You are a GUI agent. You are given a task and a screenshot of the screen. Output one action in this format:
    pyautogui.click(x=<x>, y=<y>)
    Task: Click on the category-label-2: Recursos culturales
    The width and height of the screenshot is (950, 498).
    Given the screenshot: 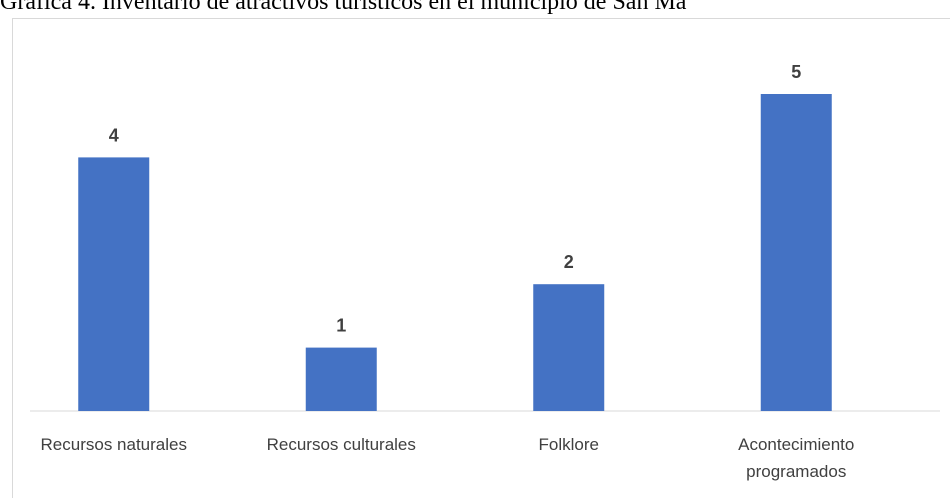 What is the action you would take?
    pyautogui.click(x=341, y=444)
    